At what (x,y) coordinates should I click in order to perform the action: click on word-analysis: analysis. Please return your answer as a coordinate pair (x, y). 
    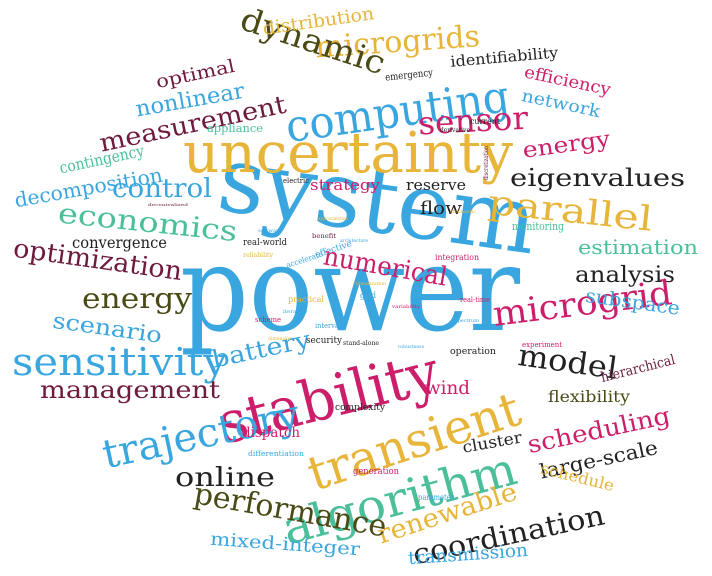
    Looking at the image, I should click on (625, 275).